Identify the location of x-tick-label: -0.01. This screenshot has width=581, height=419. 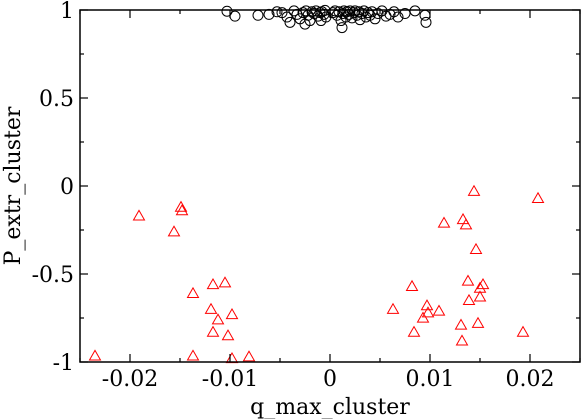
(230, 379).